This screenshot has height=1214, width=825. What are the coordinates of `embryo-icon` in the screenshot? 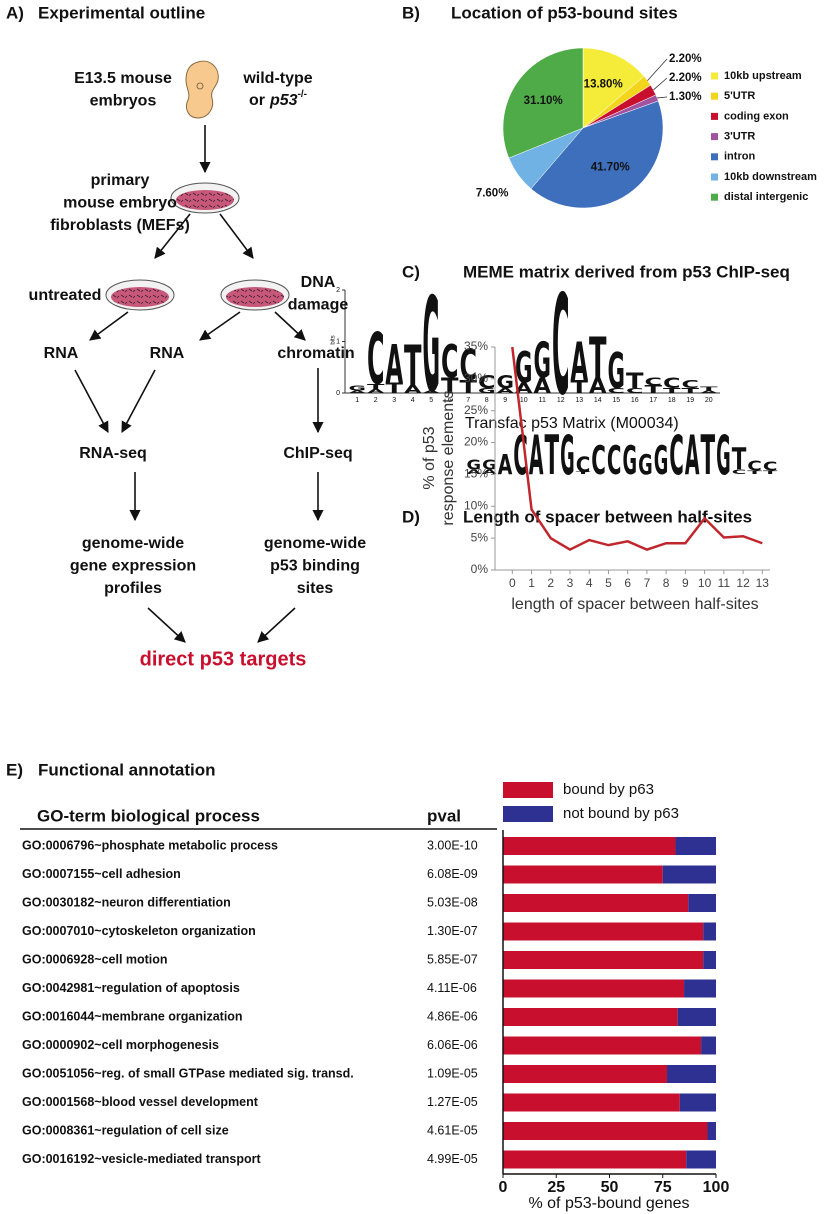 It's located at (202, 89).